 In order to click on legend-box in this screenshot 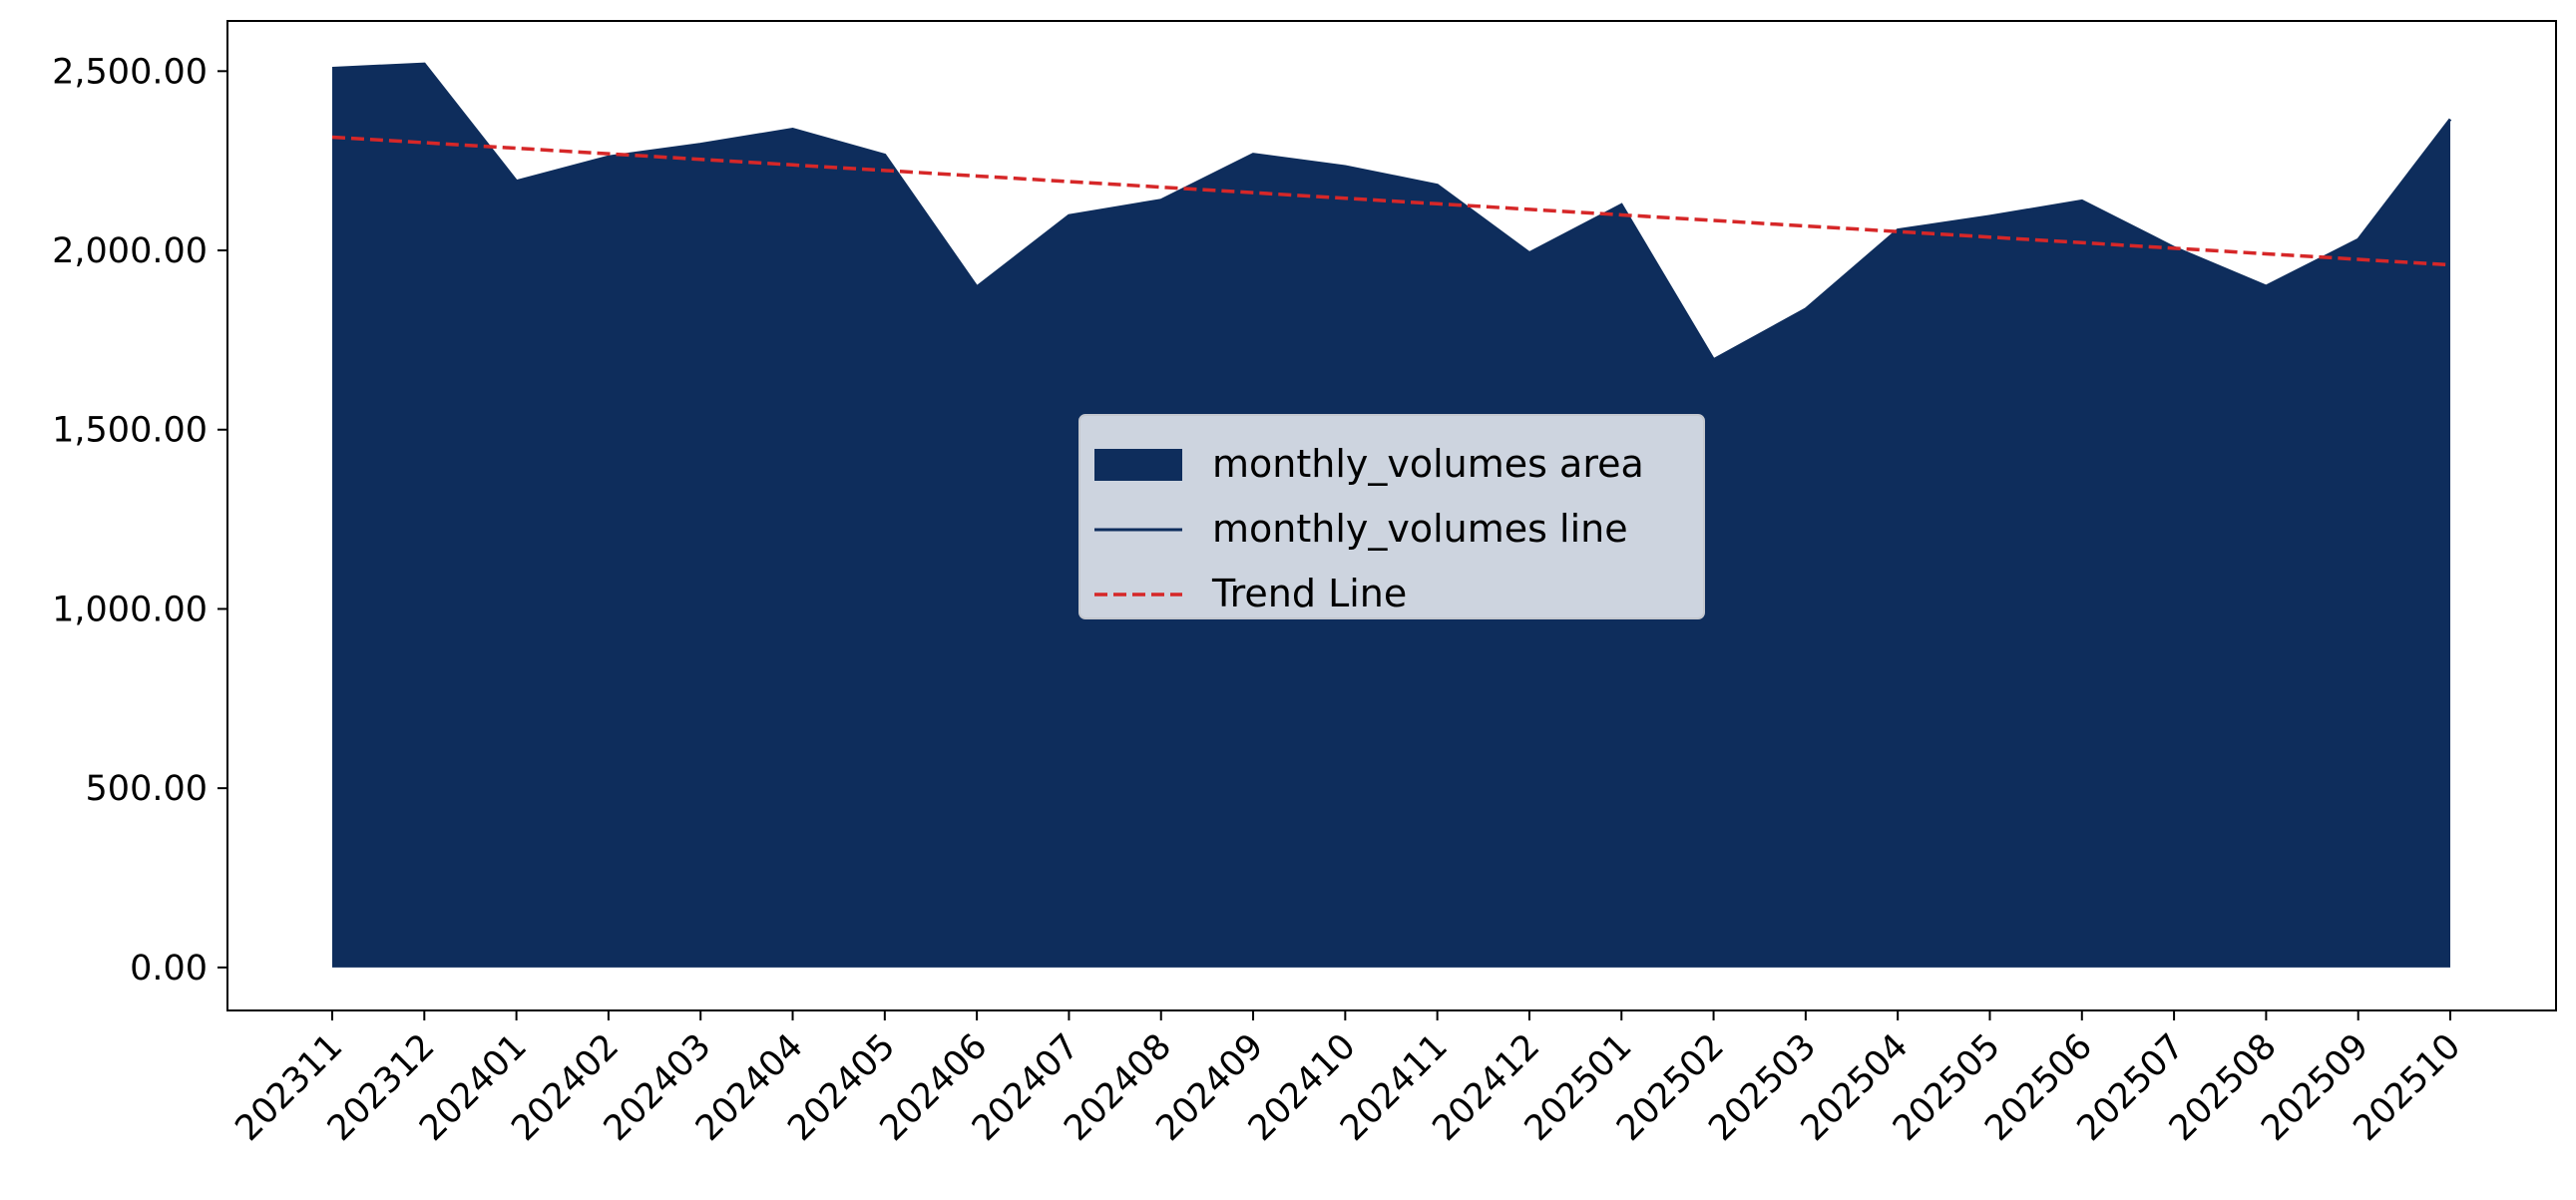, I will do `click(1391, 516)`.